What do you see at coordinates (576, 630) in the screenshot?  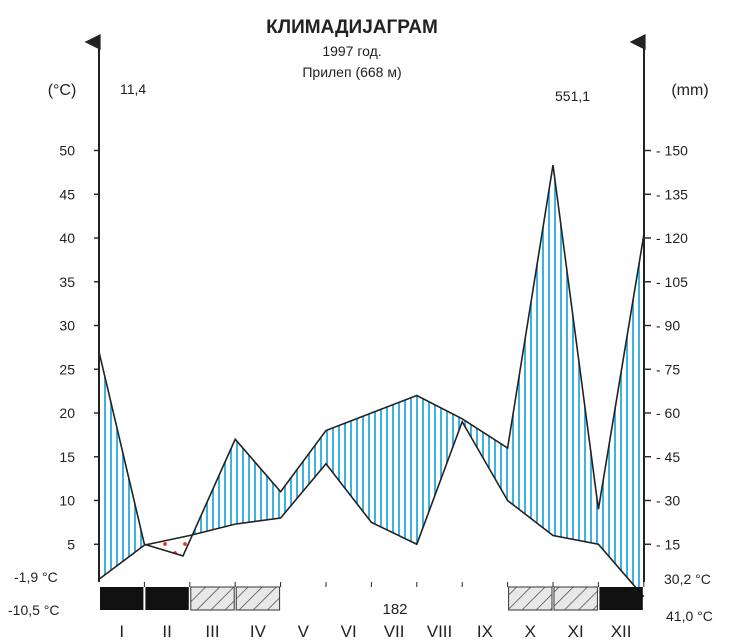 I see `month-label: XI` at bounding box center [576, 630].